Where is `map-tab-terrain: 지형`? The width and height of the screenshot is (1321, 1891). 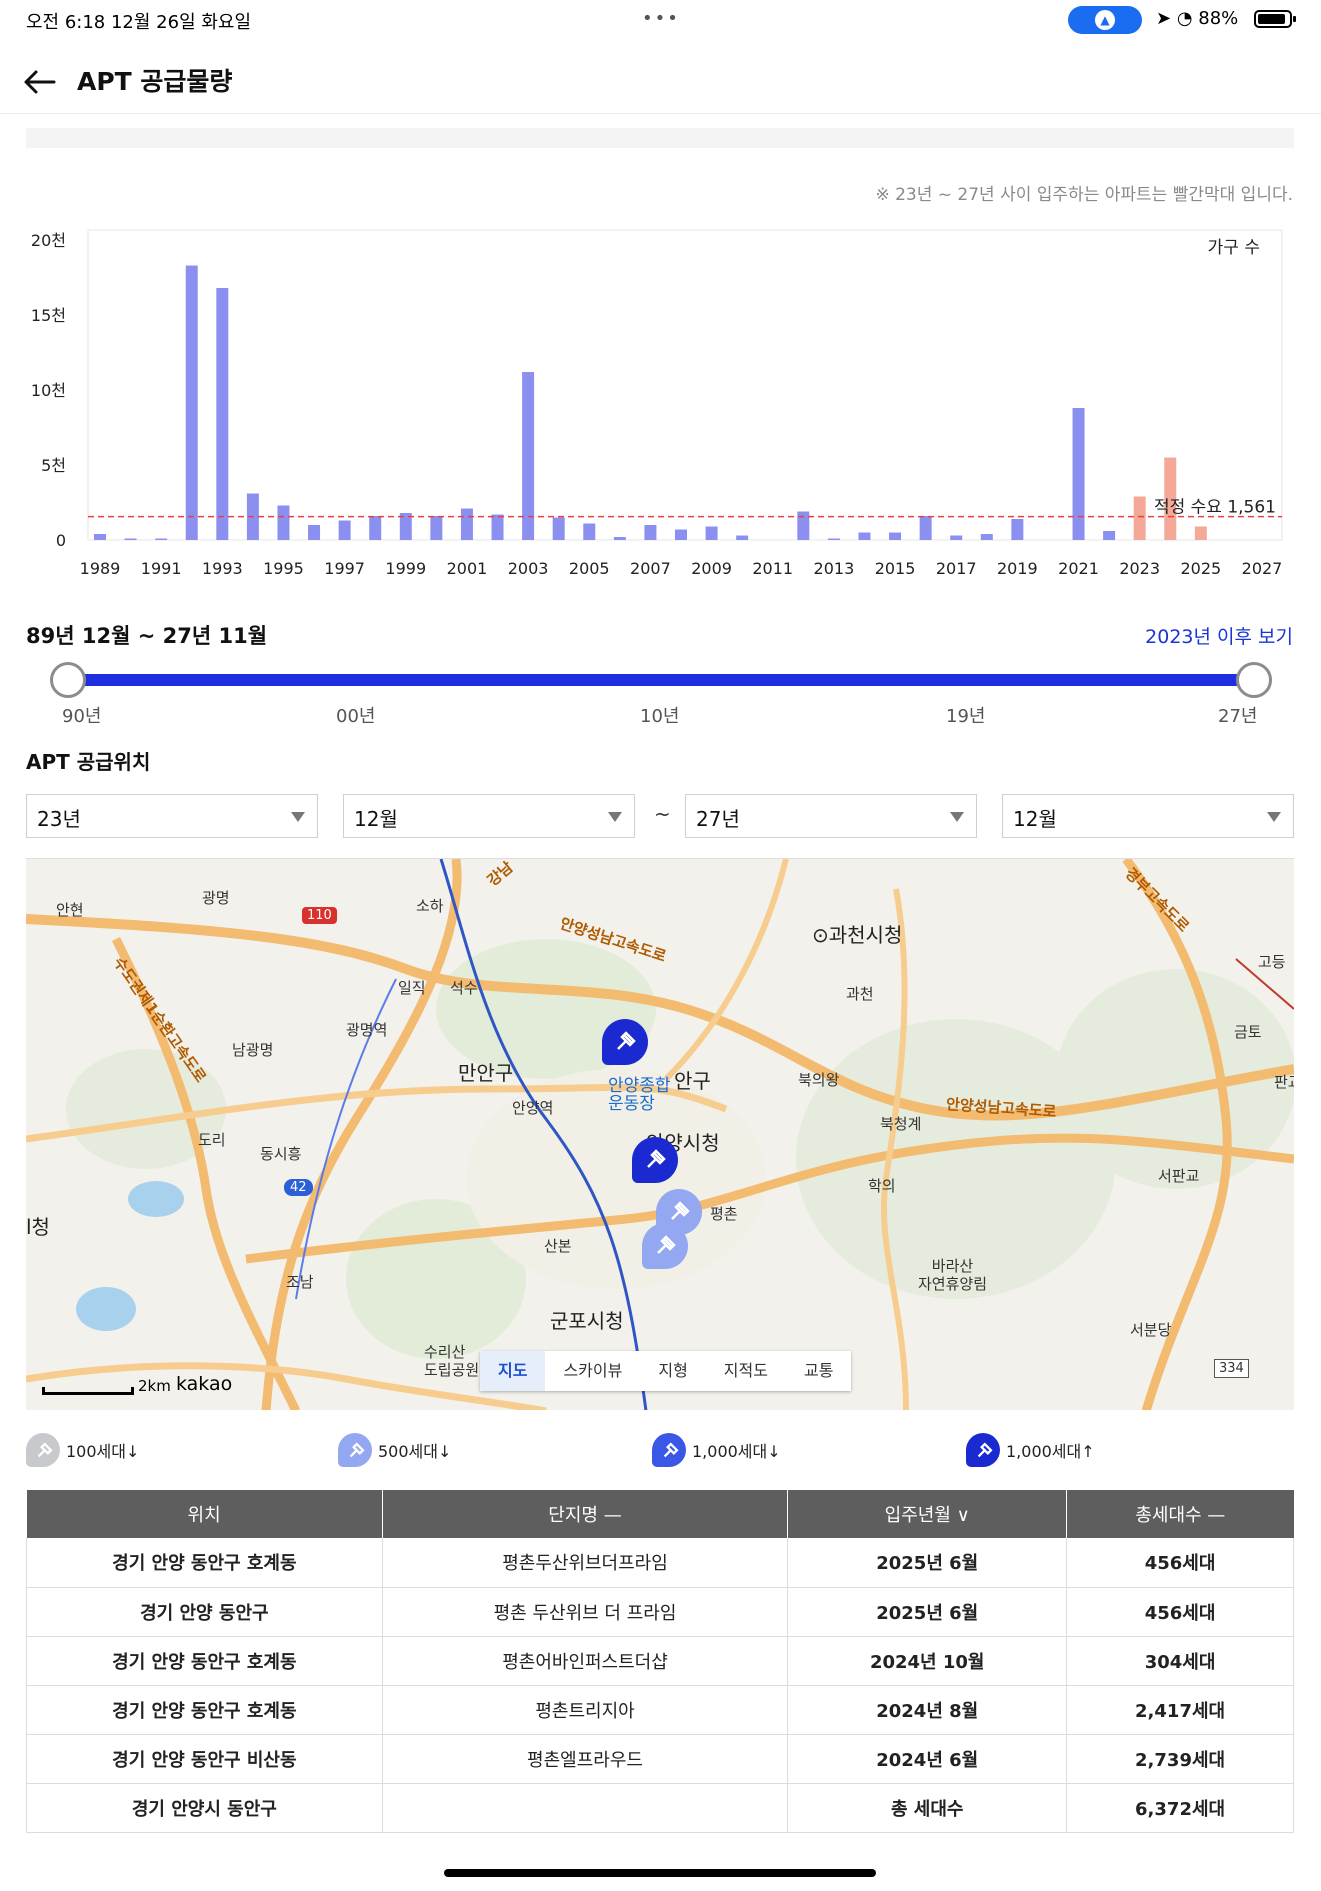
map-tab-terrain: 지형 is located at coordinates (673, 1370).